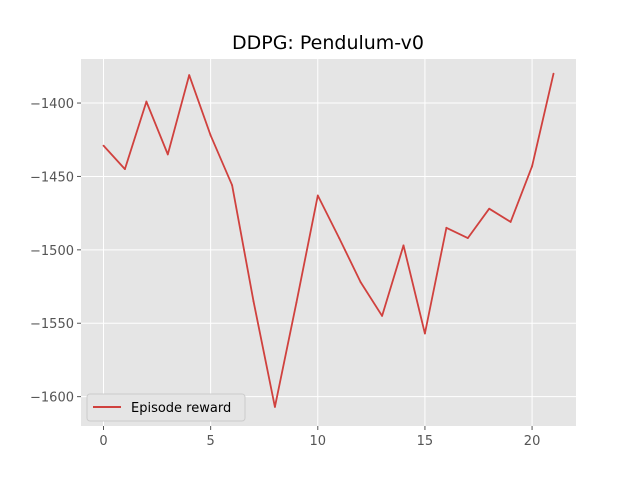  What do you see at coordinates (52, 104) in the screenshot?
I see `y-tick-label: −1400` at bounding box center [52, 104].